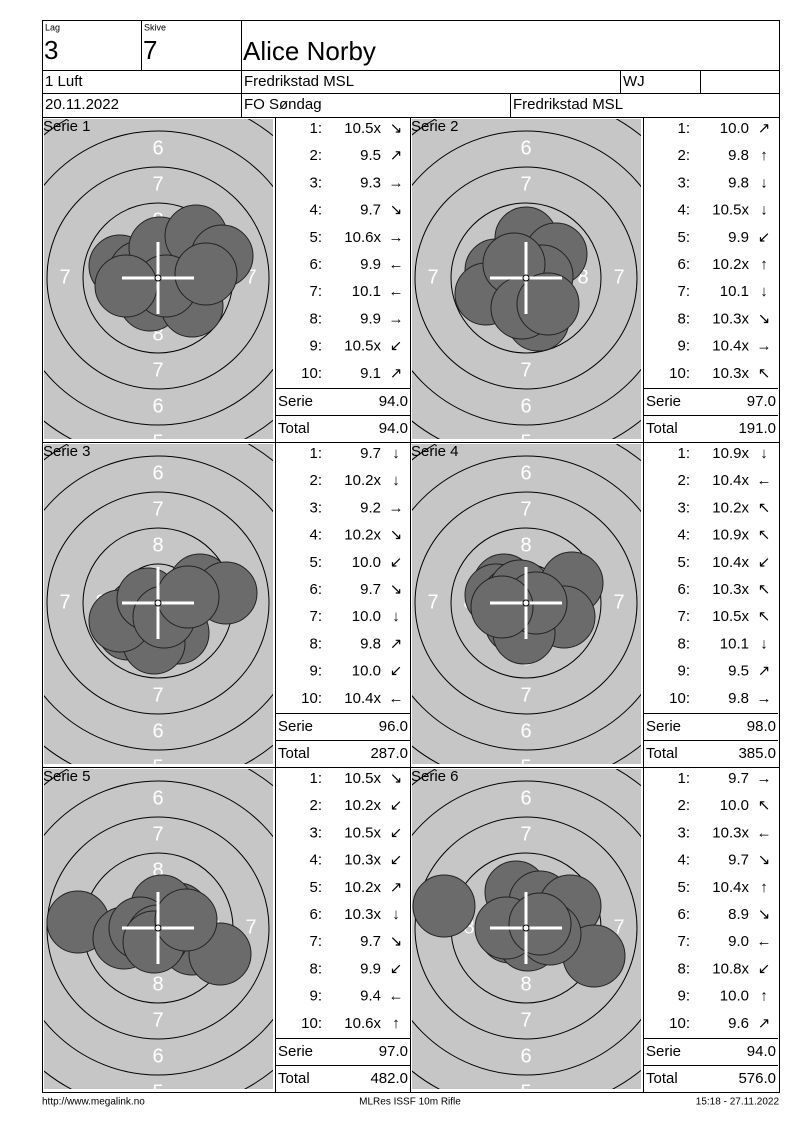  What do you see at coordinates (761, 1051) in the screenshot?
I see `serie-score: 94.0` at bounding box center [761, 1051].